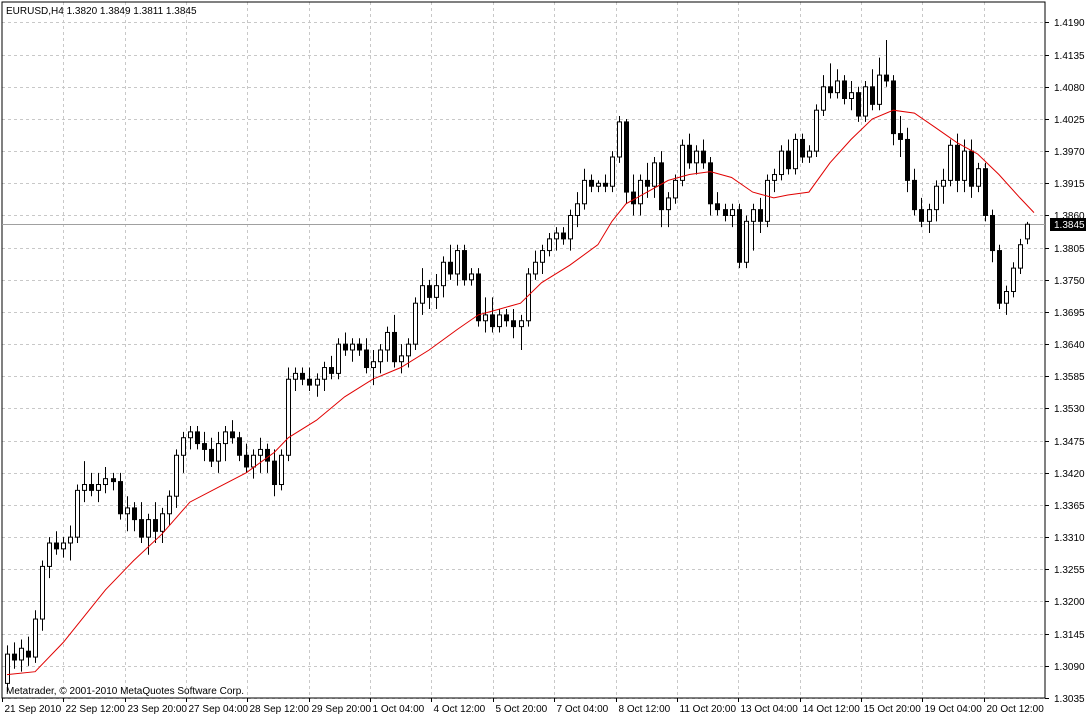 This screenshot has height=716, width=1087. Describe the element at coordinates (1016, 709) in the screenshot. I see `x-tick-label: 20 Oct 12:00` at that location.